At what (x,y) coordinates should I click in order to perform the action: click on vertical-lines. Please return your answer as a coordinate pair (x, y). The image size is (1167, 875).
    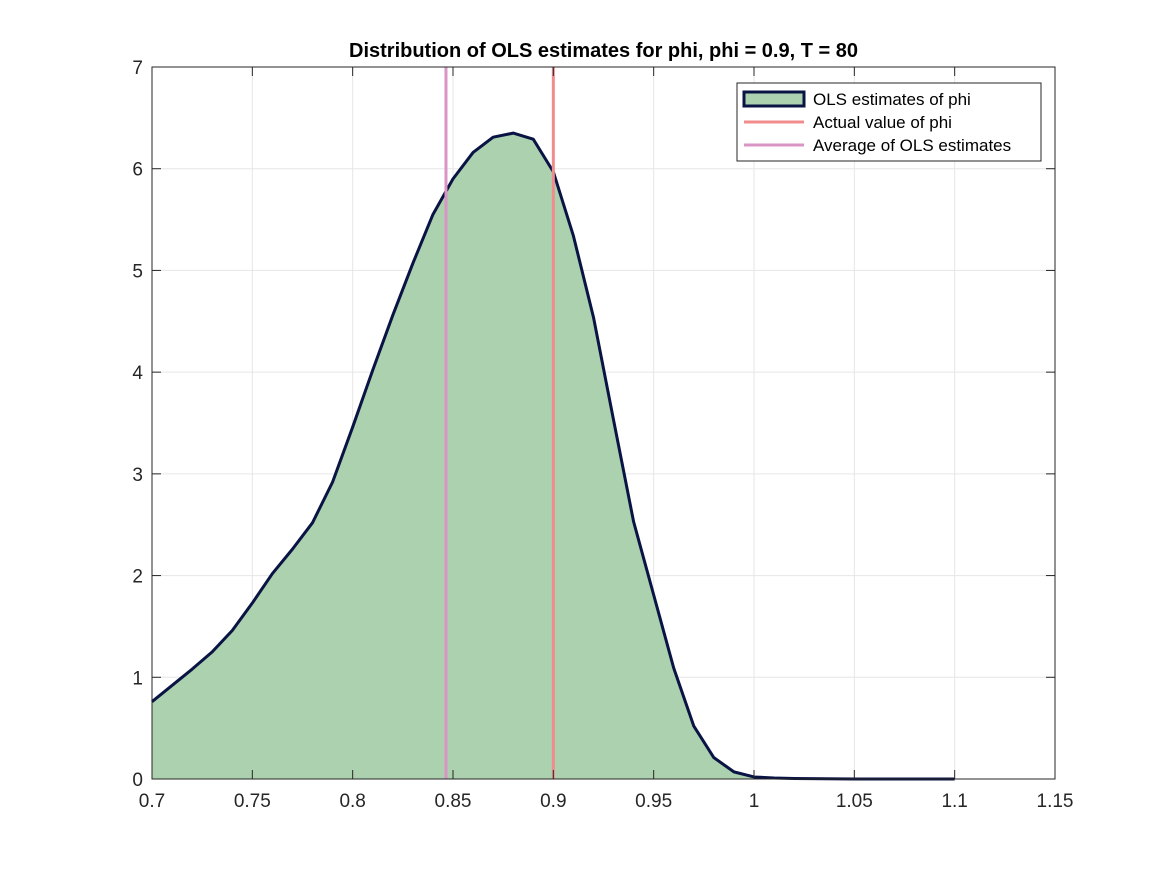
    Looking at the image, I should click on (499, 423).